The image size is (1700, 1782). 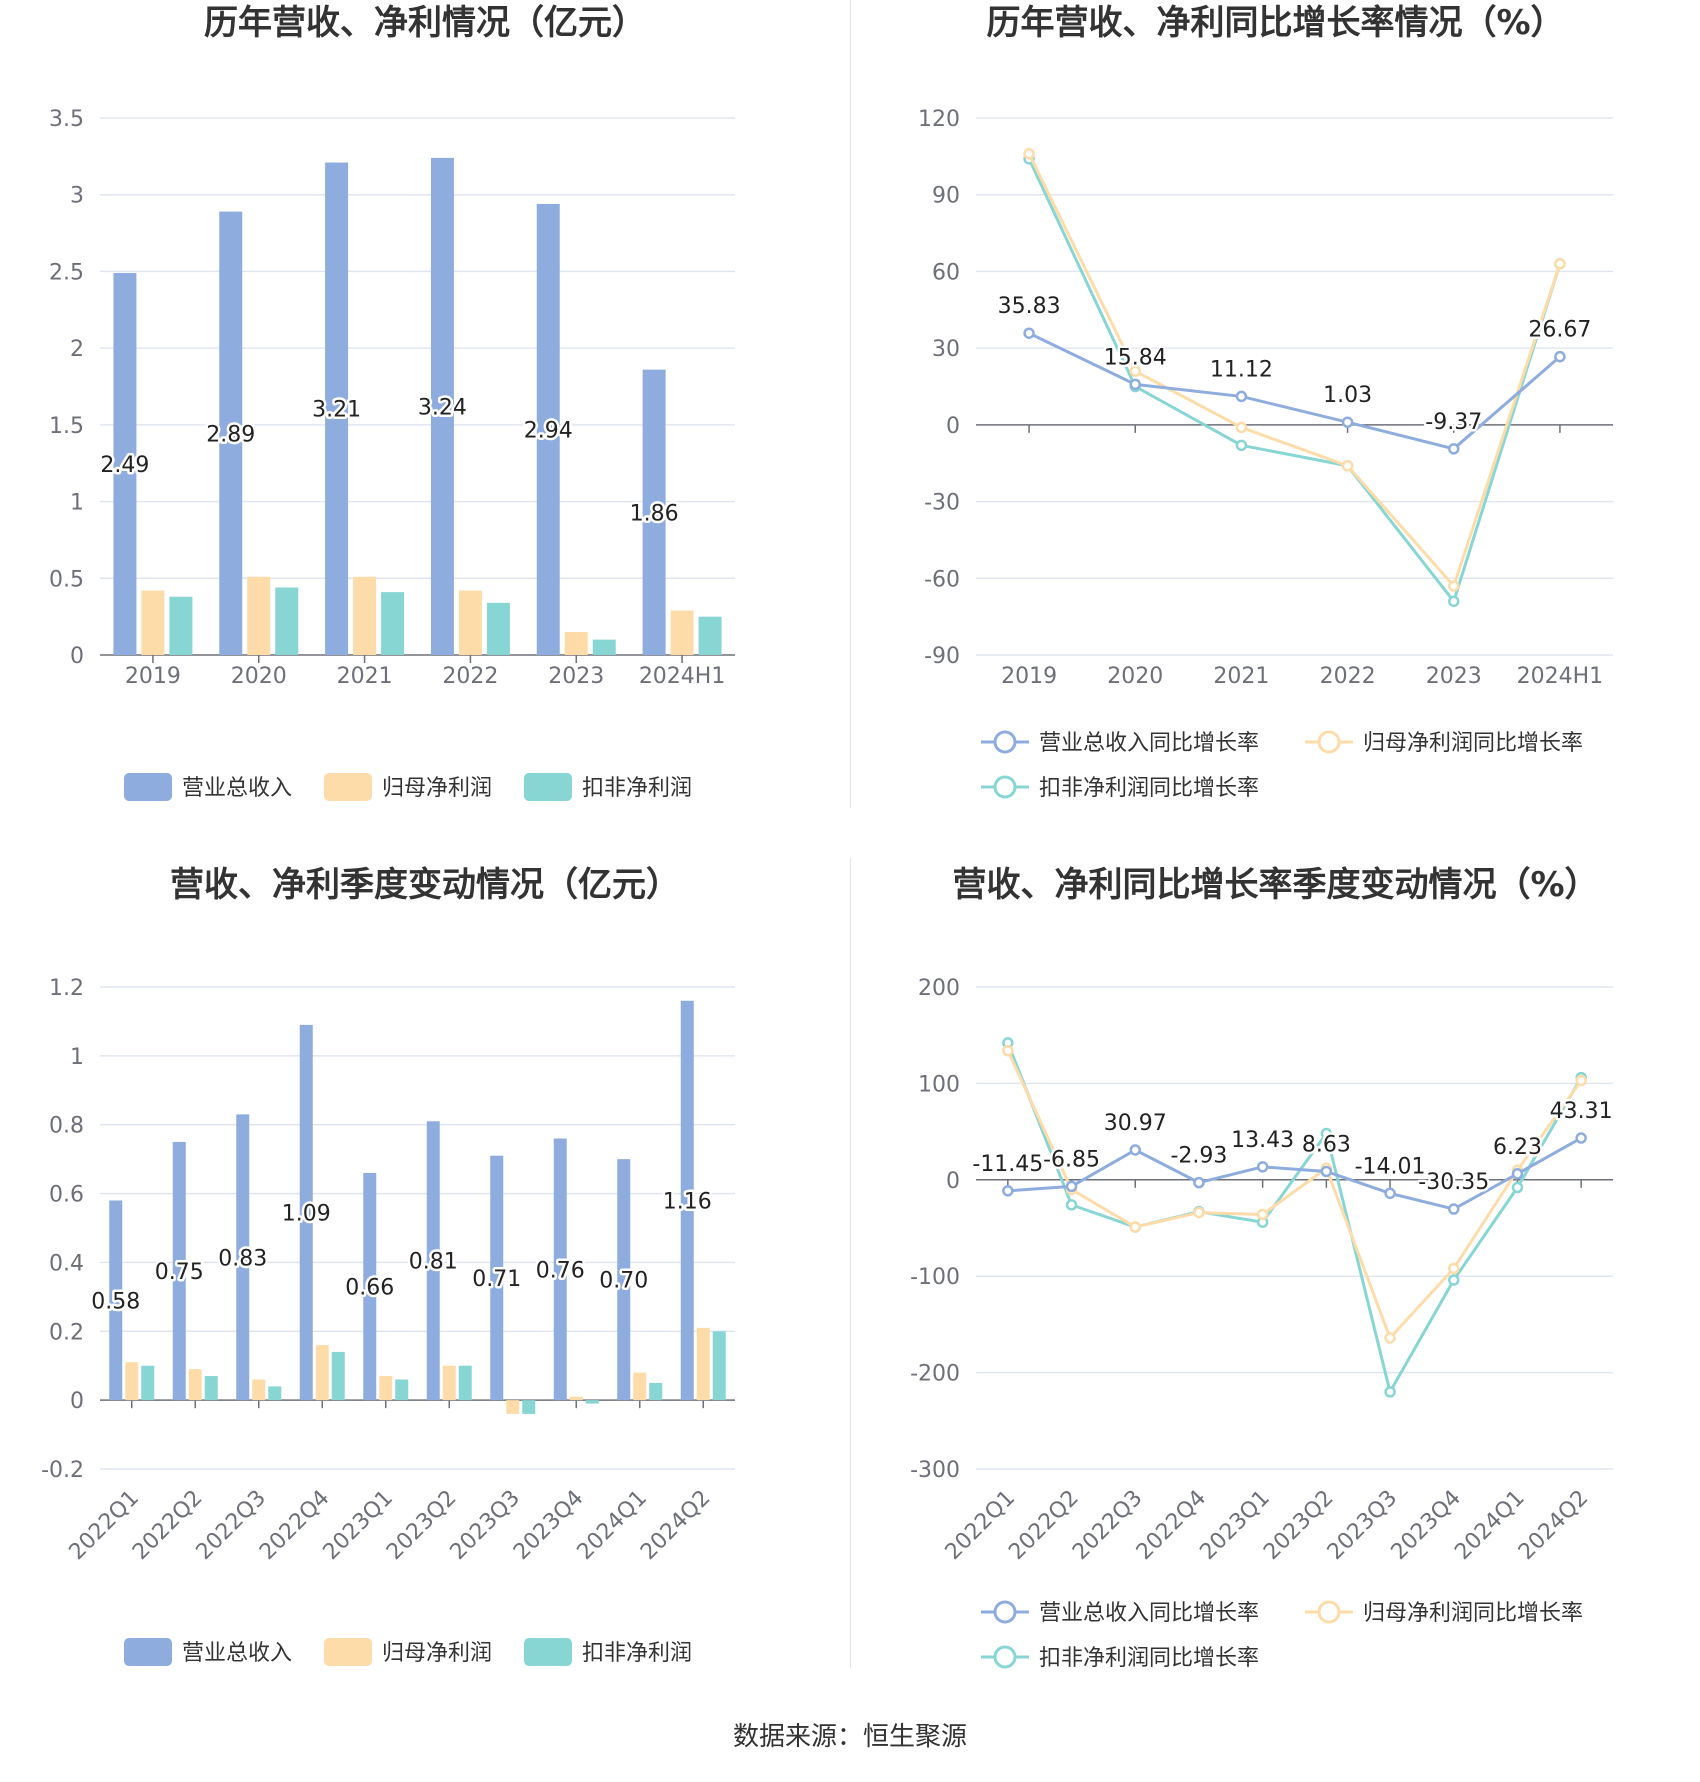 I want to click on y-tick-label: -30, so click(x=942, y=503).